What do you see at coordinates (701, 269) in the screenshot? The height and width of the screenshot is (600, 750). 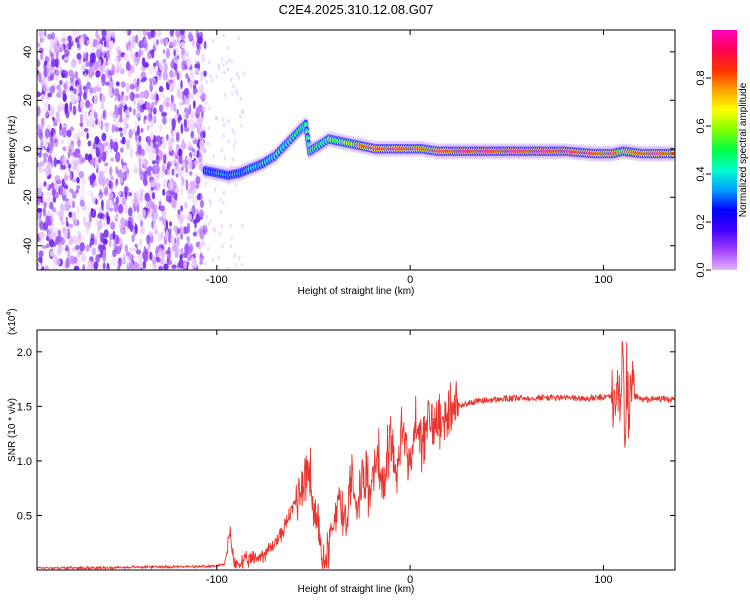 I see `colorbar-tick-label: 0.0` at bounding box center [701, 269].